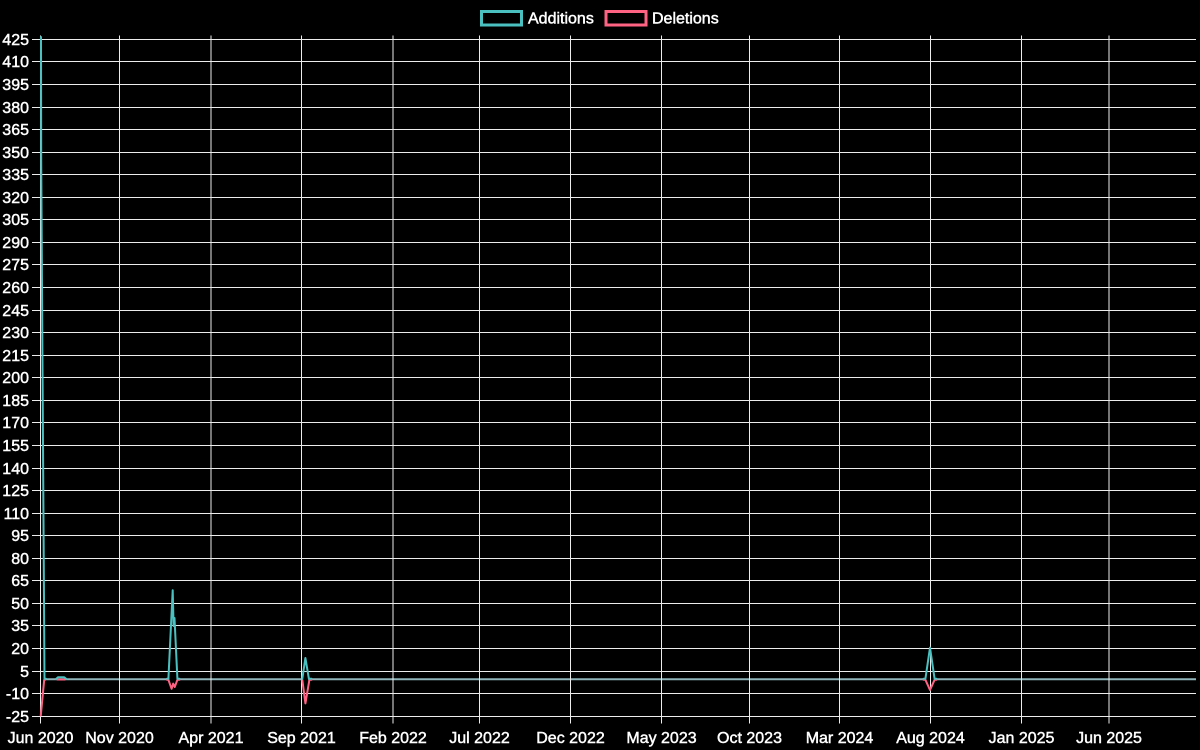  I want to click on svg-text: 395, so click(15, 85).